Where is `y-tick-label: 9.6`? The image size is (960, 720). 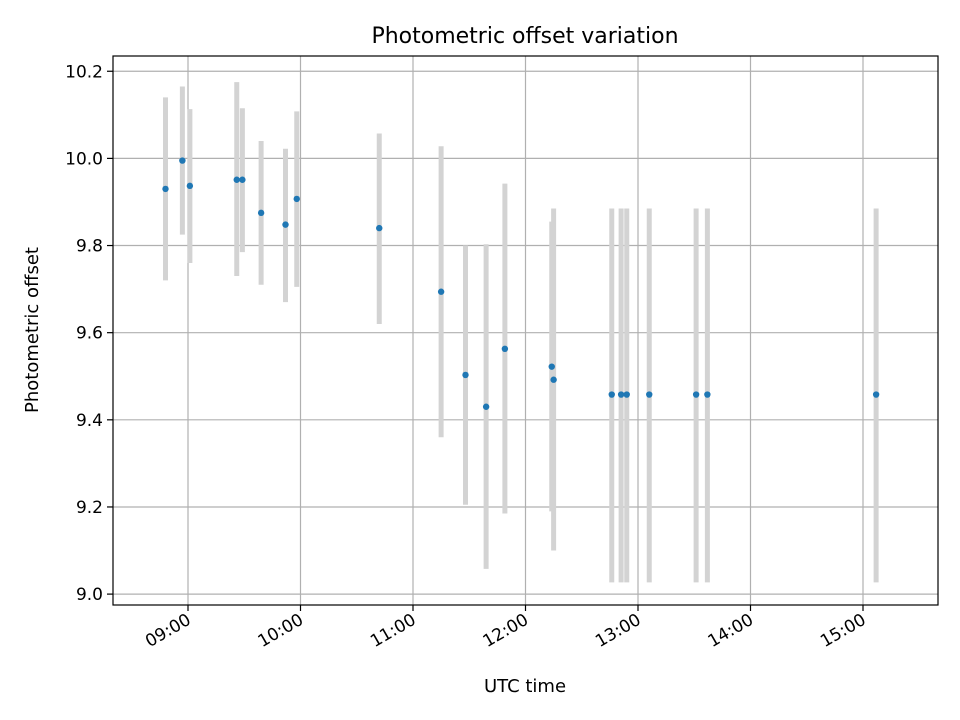
y-tick-label: 9.6 is located at coordinates (89, 334).